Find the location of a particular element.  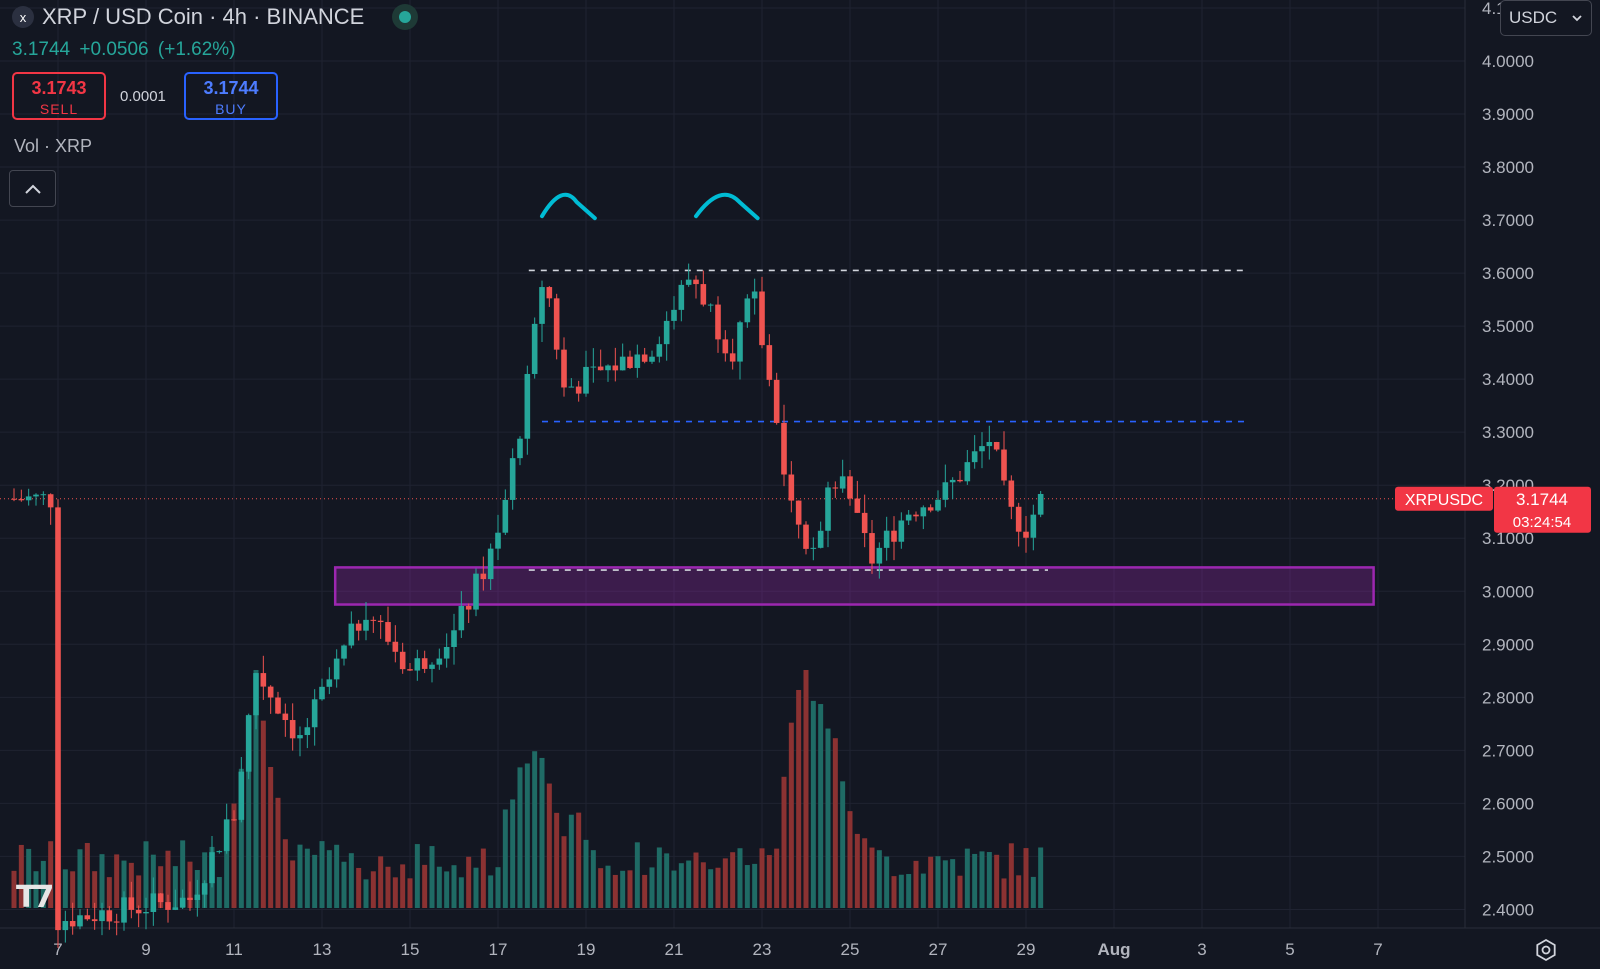

gear-icon is located at coordinates (1546, 950).